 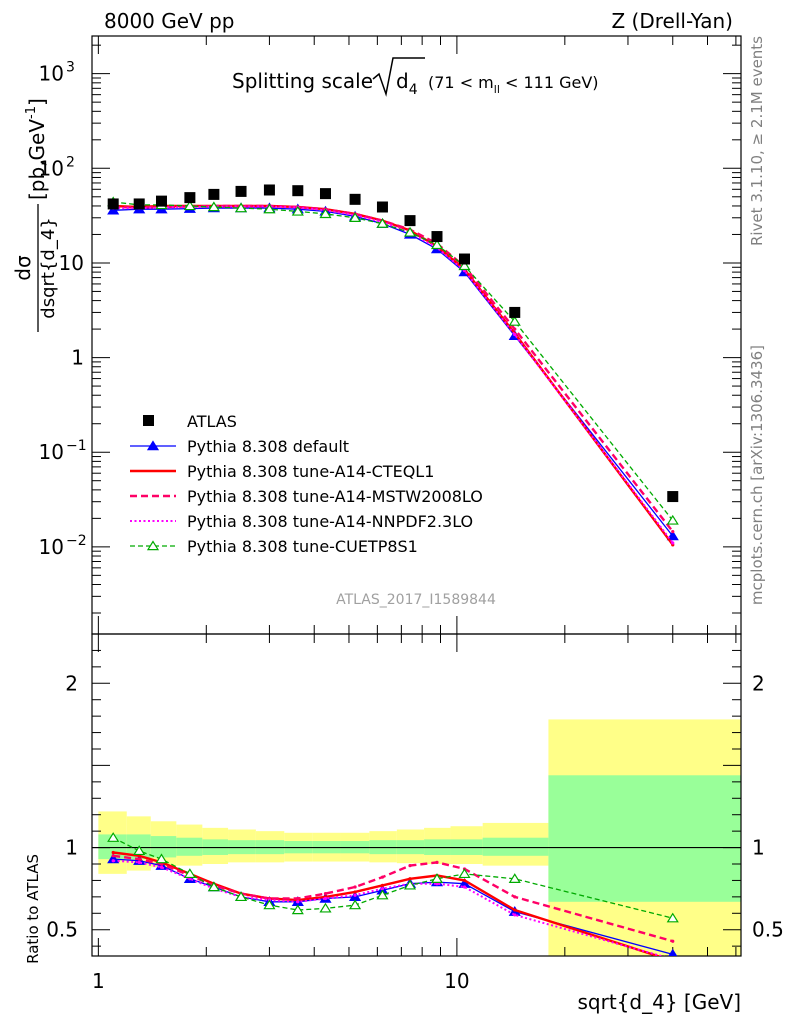 I want to click on plot-title-sqrt: d4, so click(x=407, y=83).